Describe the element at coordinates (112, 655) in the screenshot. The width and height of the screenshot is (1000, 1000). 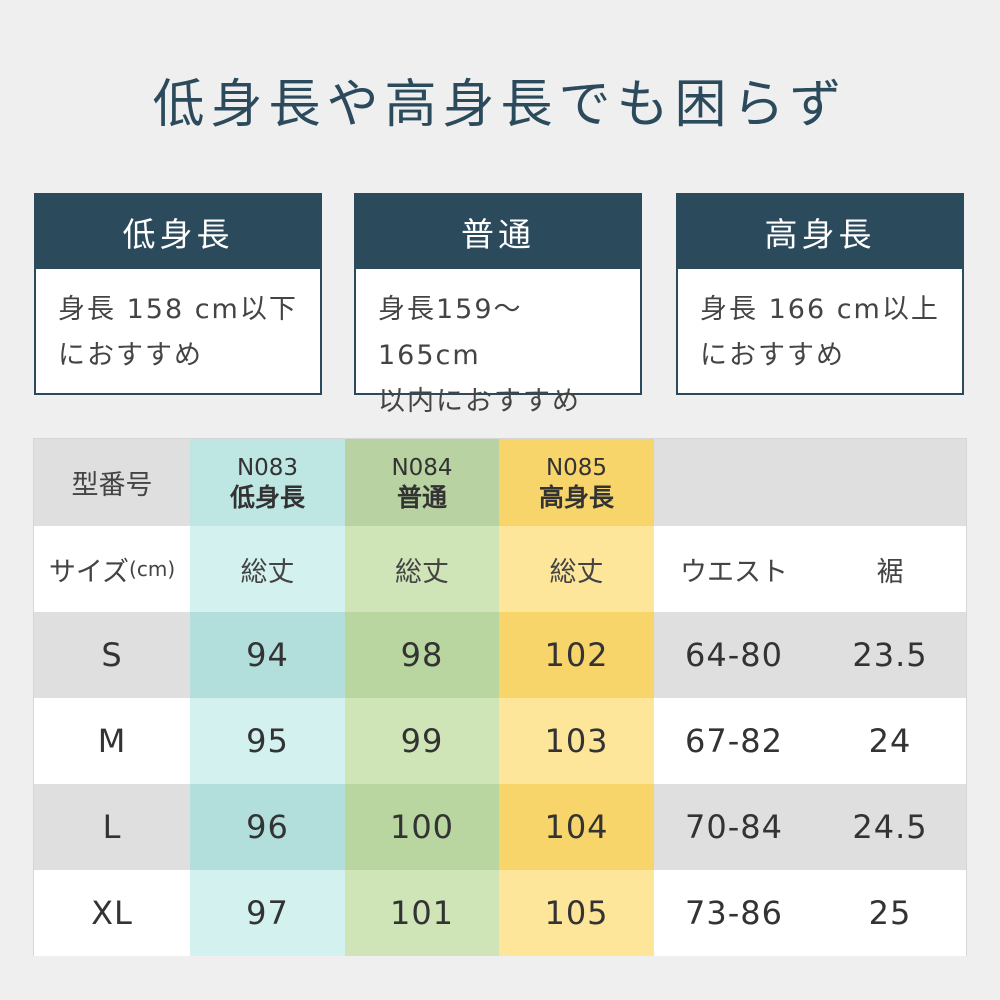
I see `size-cell: S` at that location.